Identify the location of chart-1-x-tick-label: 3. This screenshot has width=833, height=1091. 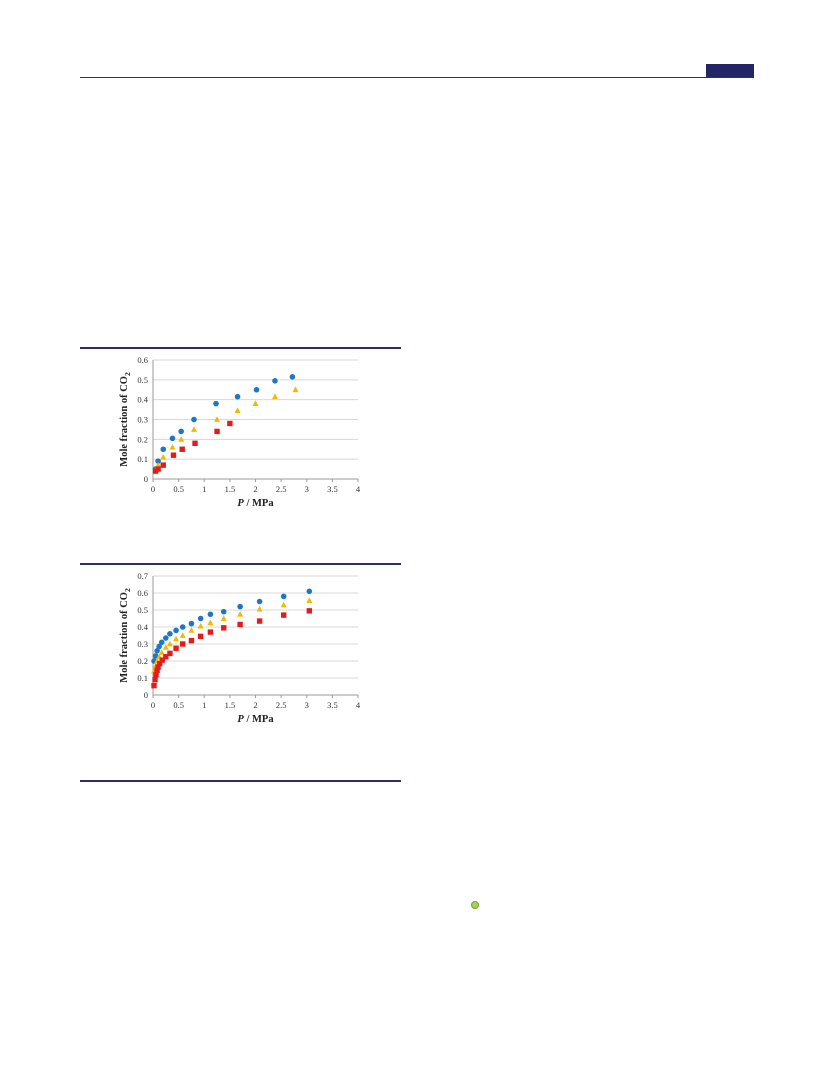
(307, 489).